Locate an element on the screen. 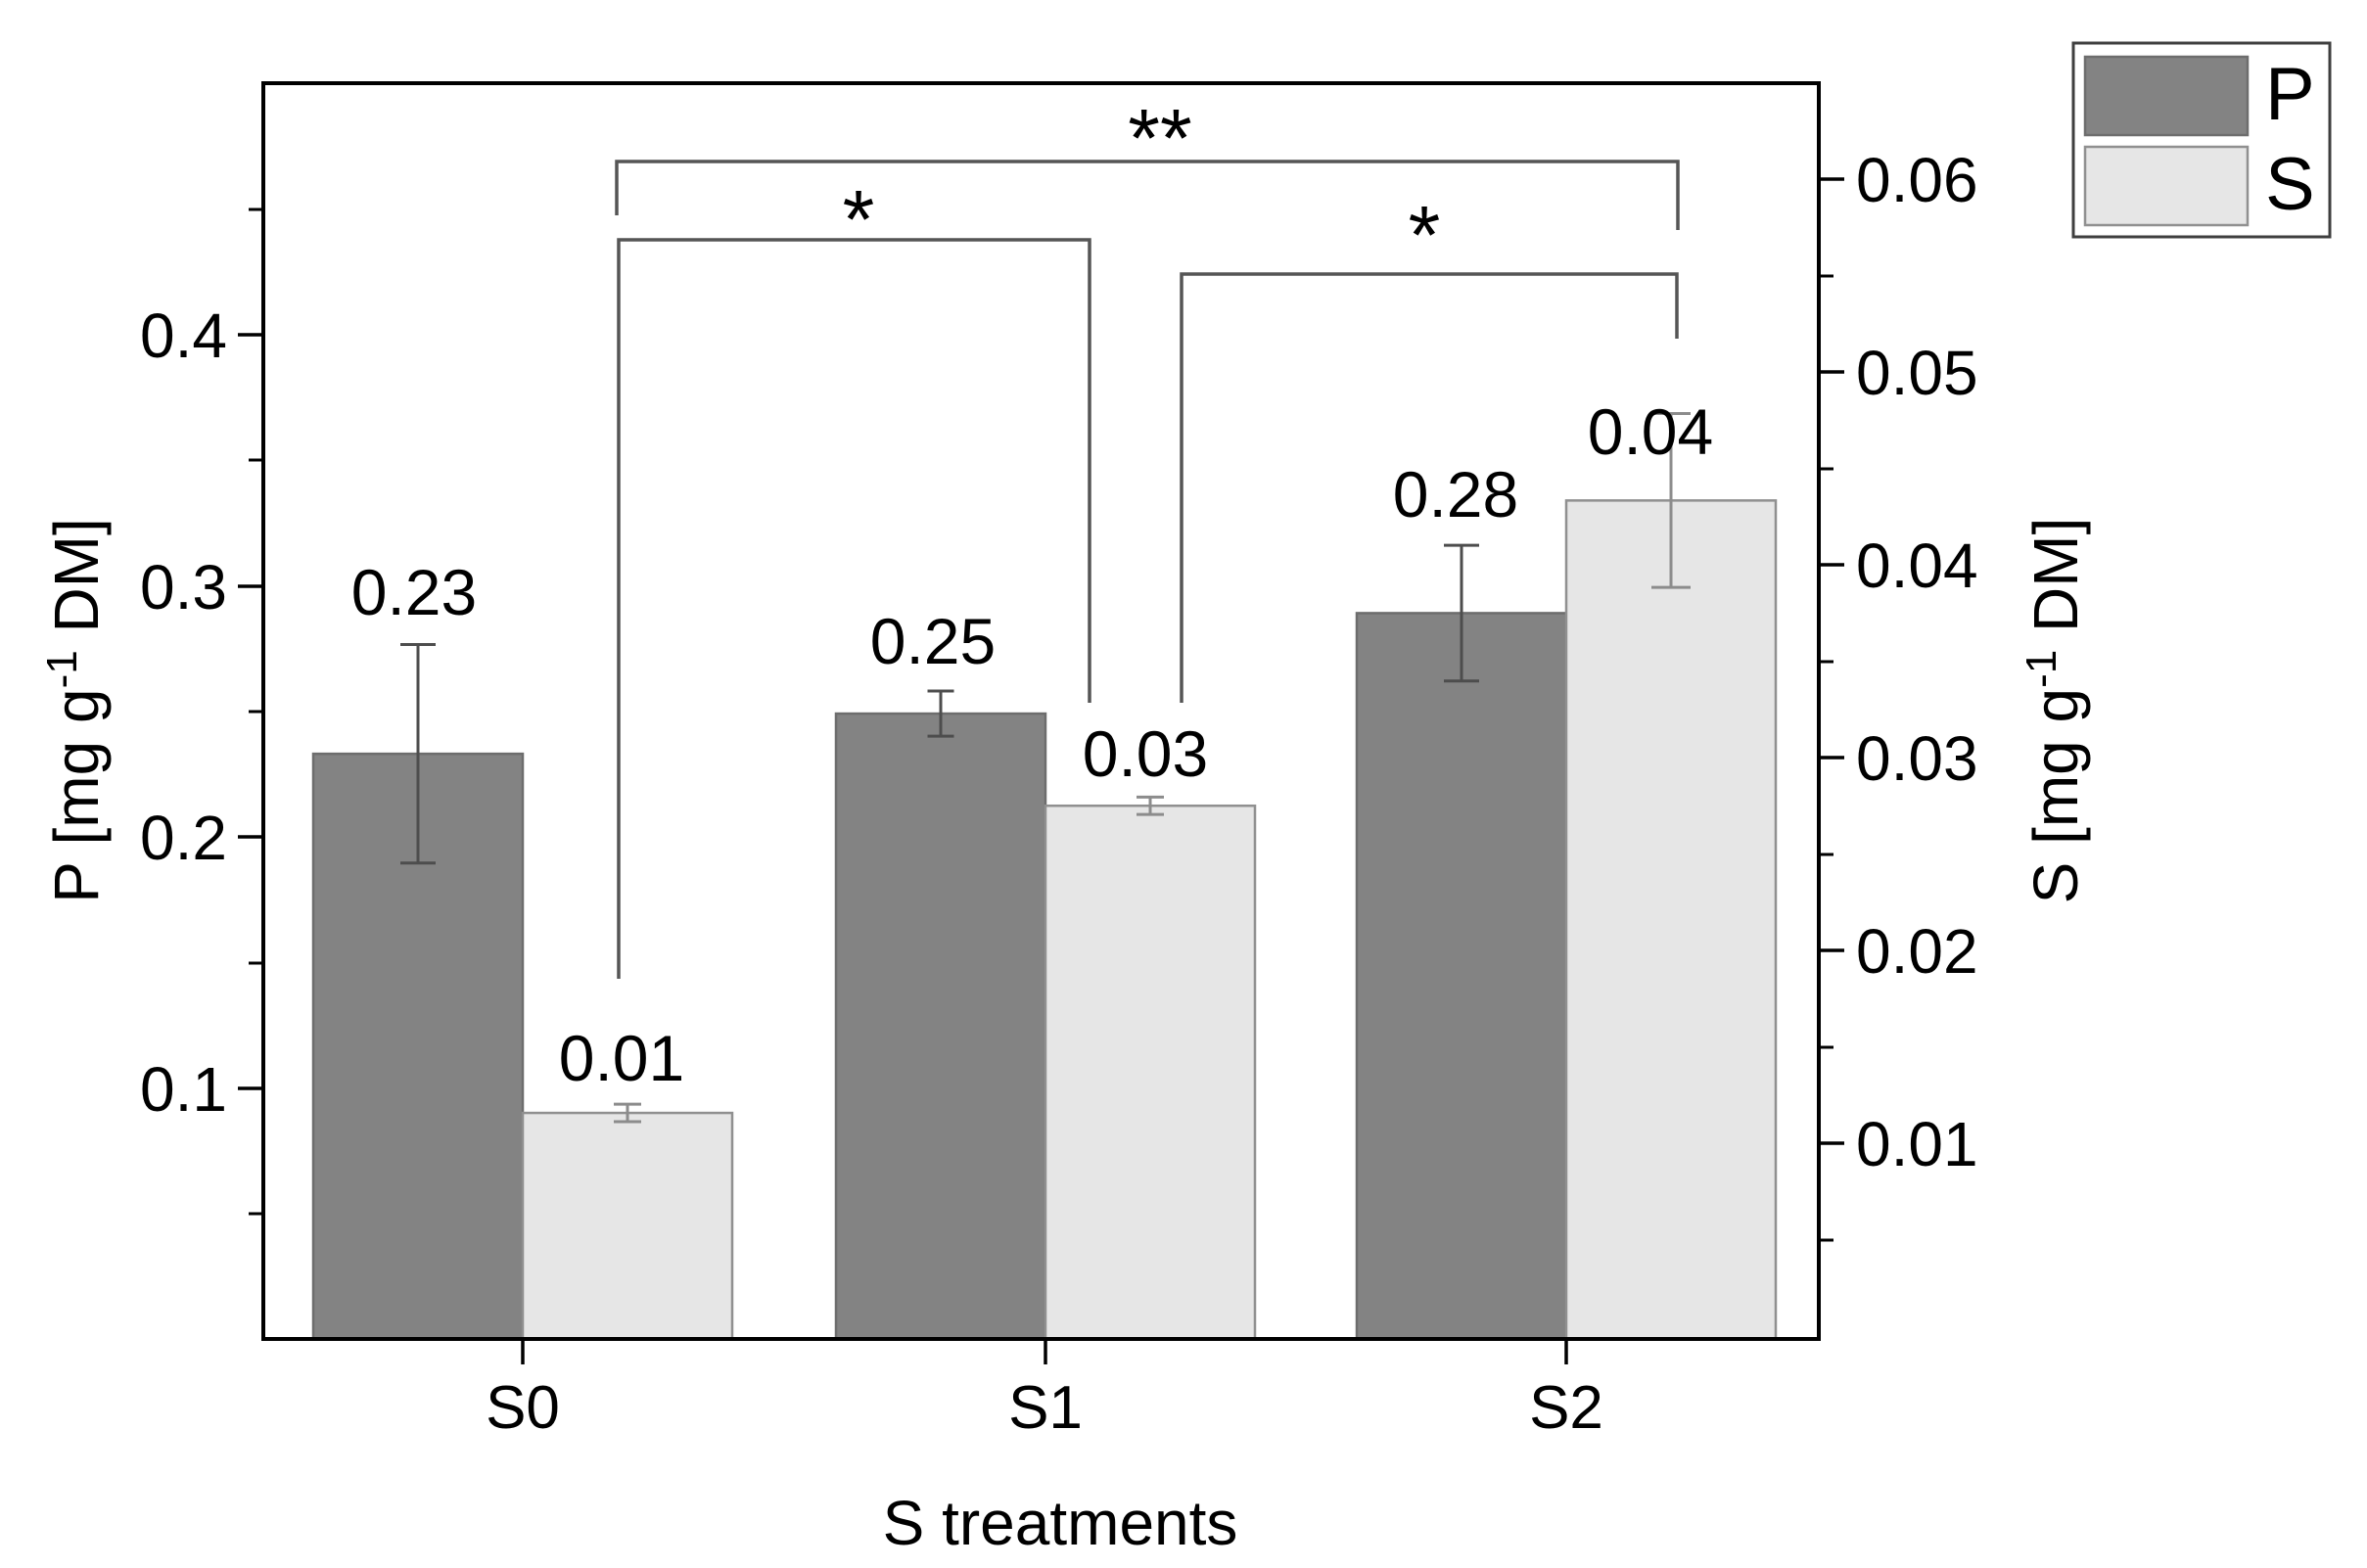 The width and height of the screenshot is (2367, 1568). bar-S-S0 is located at coordinates (627, 1226).